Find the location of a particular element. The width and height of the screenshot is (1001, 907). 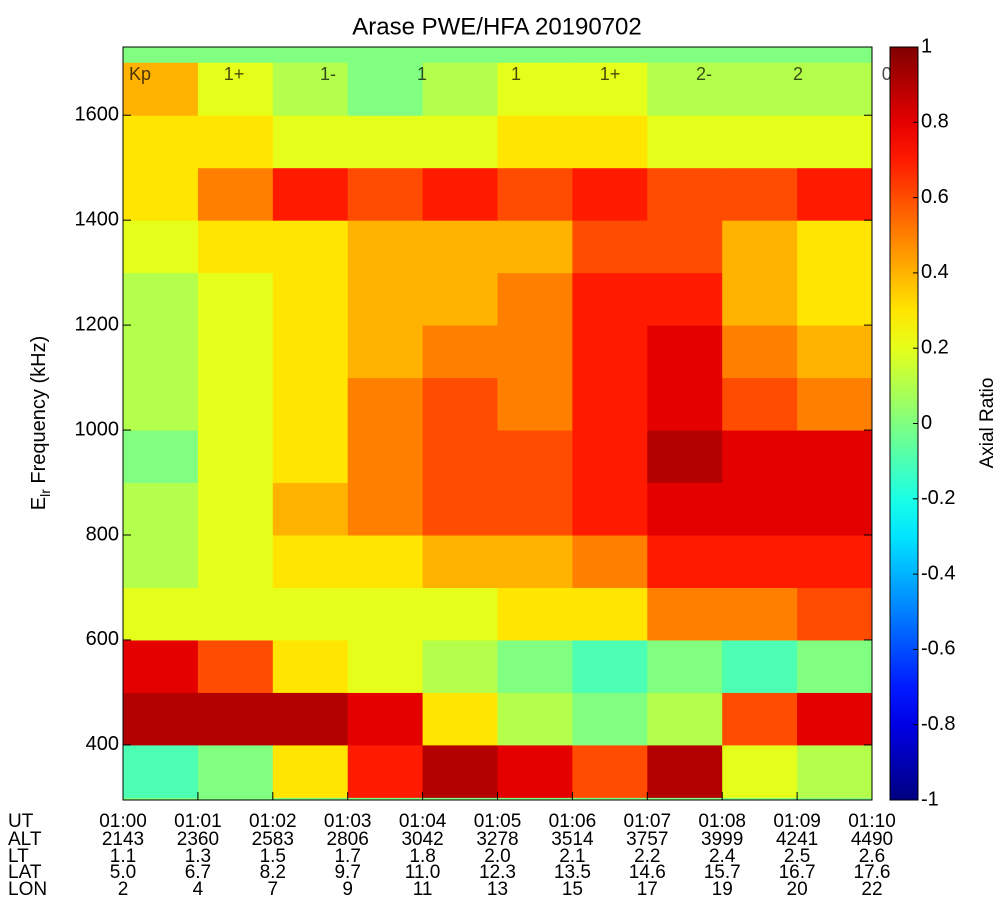

colorbar-tick-label: -0.8 is located at coordinates (938, 724).